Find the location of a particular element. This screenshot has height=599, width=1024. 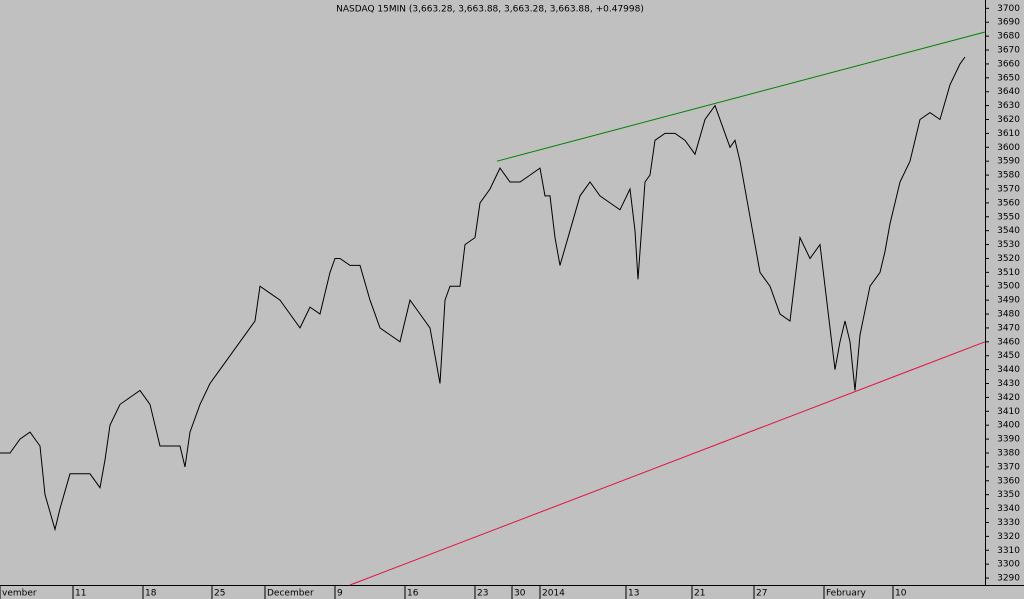

y-tick-label: 3530 is located at coordinates (1008, 245).